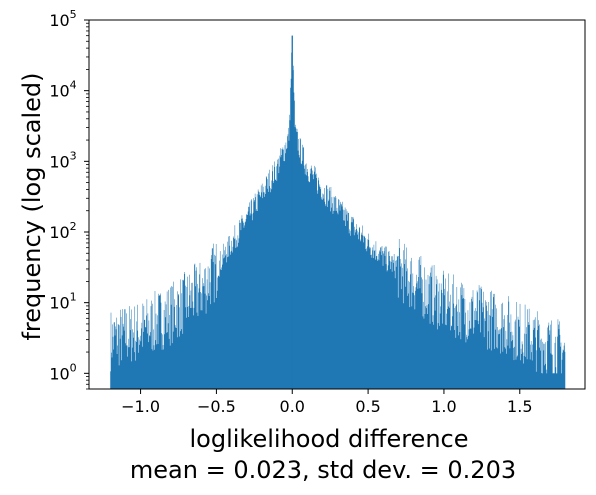  What do you see at coordinates (62, 19) in the screenshot?
I see `y-tick-label: 10⁵` at bounding box center [62, 19].